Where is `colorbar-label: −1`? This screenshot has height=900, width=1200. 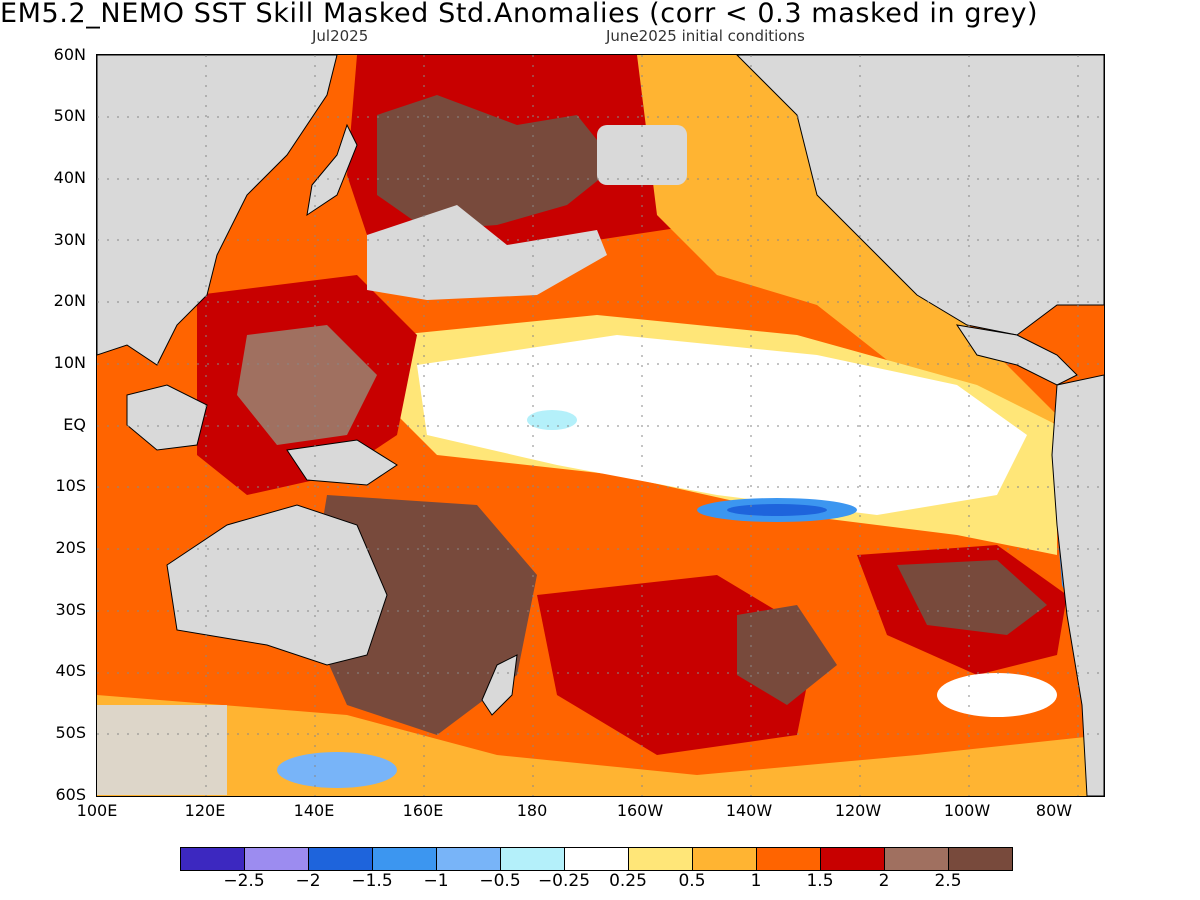 colorbar-label: −1 is located at coordinates (436, 881).